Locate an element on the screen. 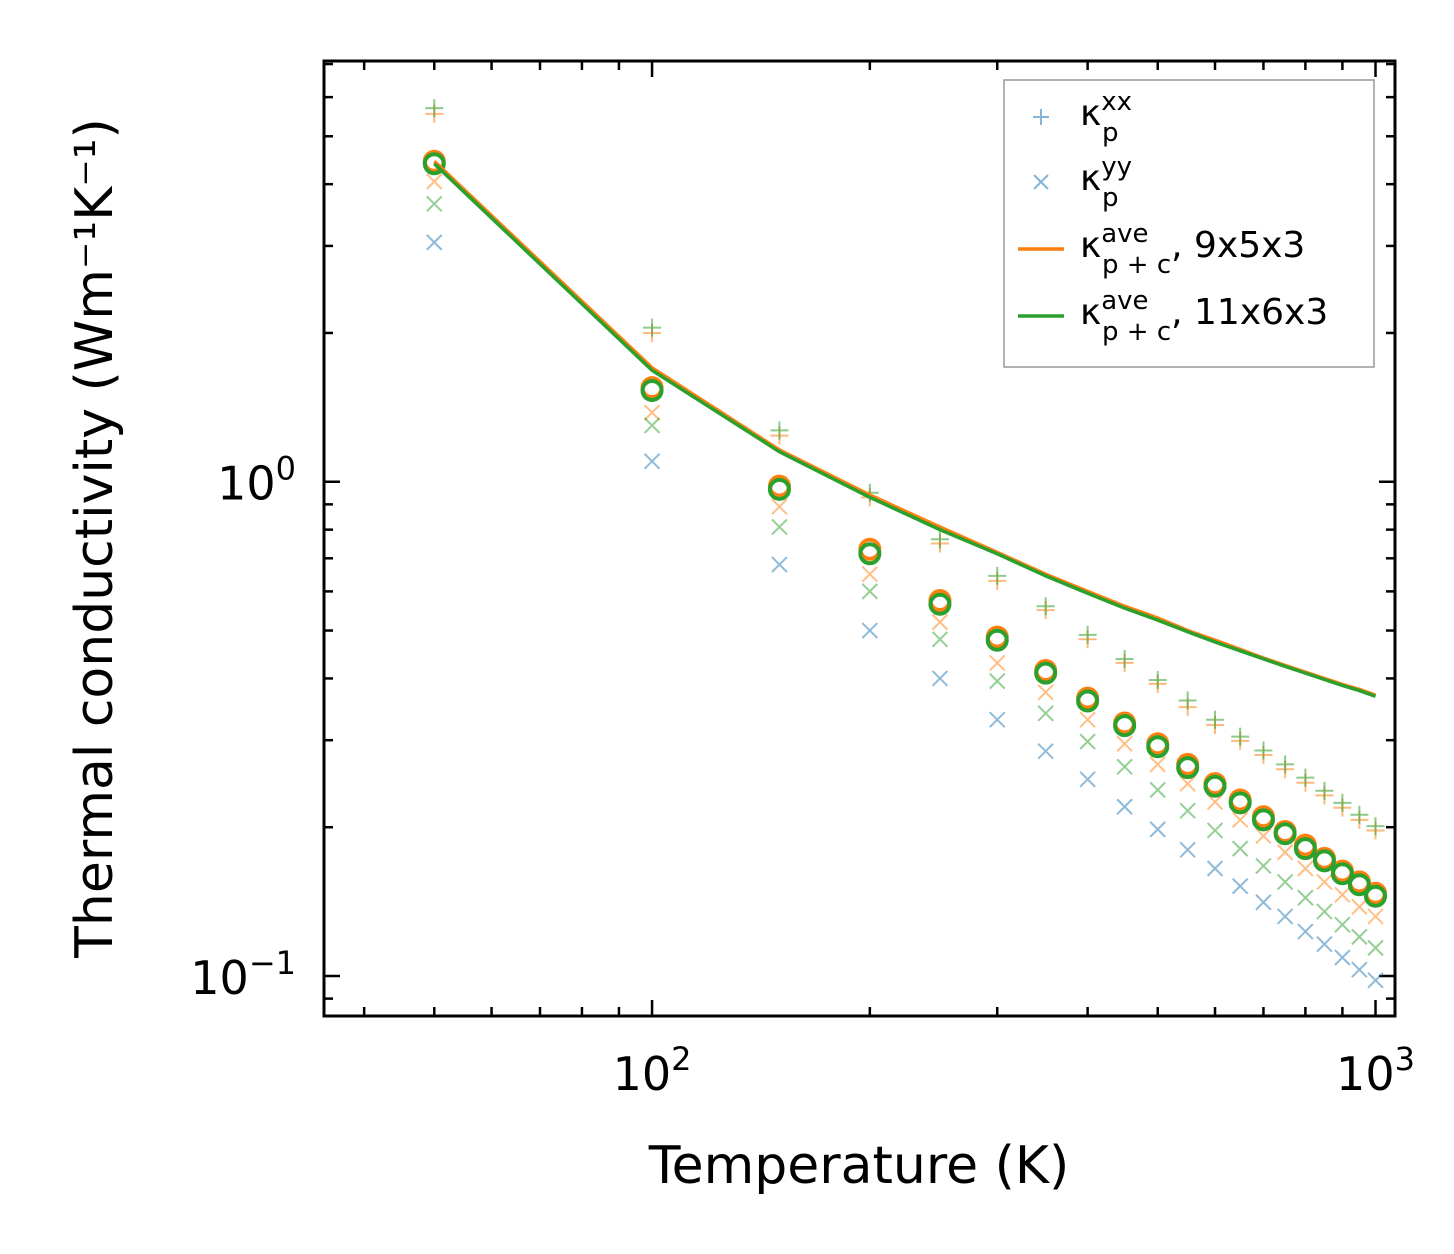 The width and height of the screenshot is (1454, 1254). legend-entry-4: κave p + c, 11x6x3 is located at coordinates (1173, 316).